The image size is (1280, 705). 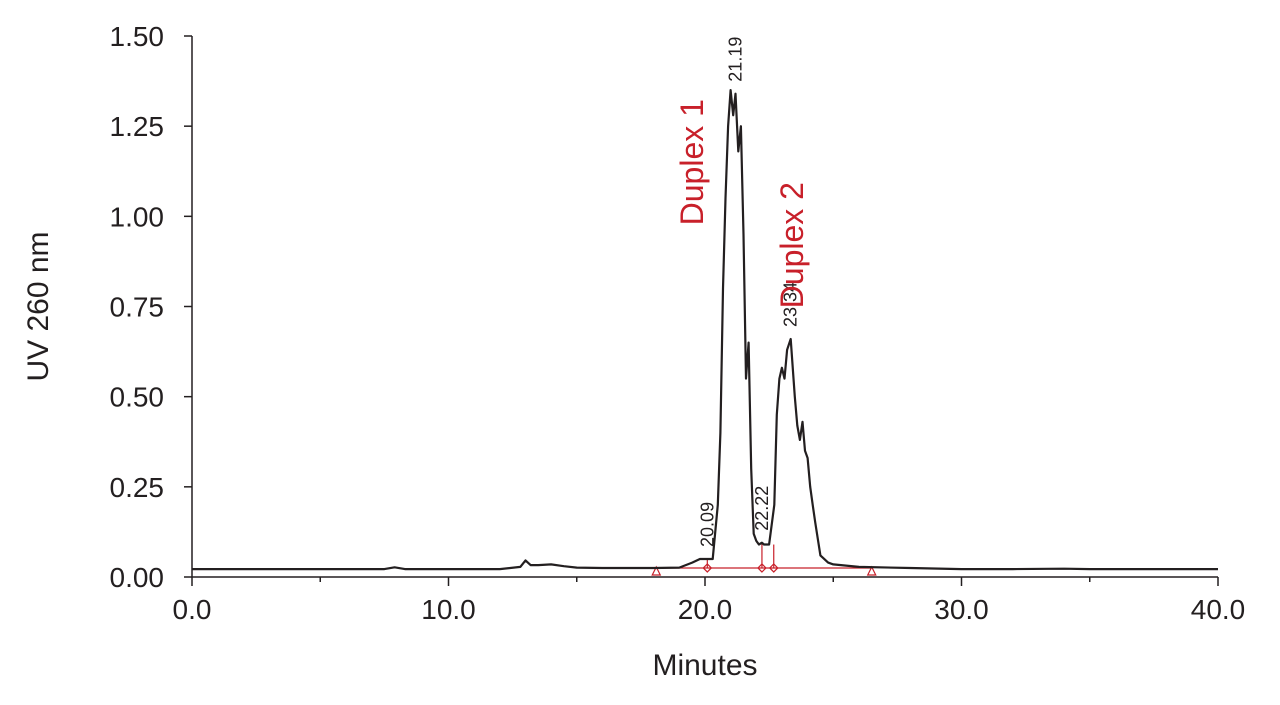 What do you see at coordinates (137, 126) in the screenshot?
I see `y-tick-label: 1.25` at bounding box center [137, 126].